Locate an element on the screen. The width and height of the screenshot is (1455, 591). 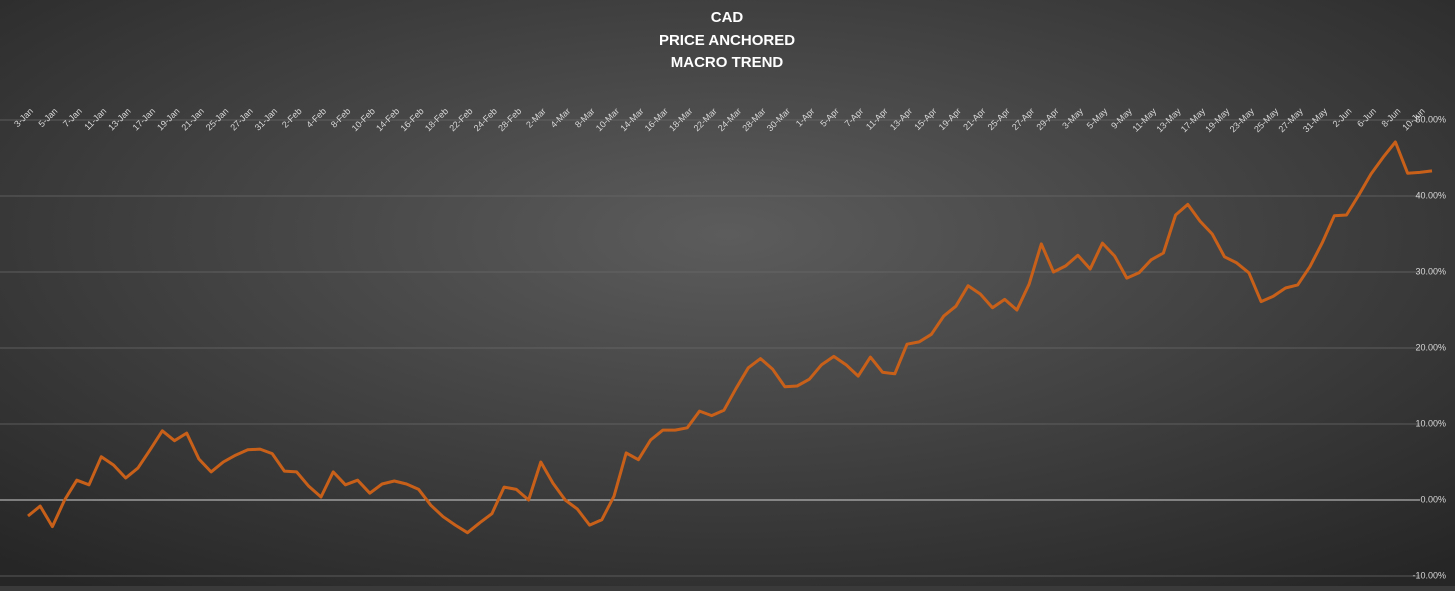
y-tick-label: 30.00% is located at coordinates (1430, 271).